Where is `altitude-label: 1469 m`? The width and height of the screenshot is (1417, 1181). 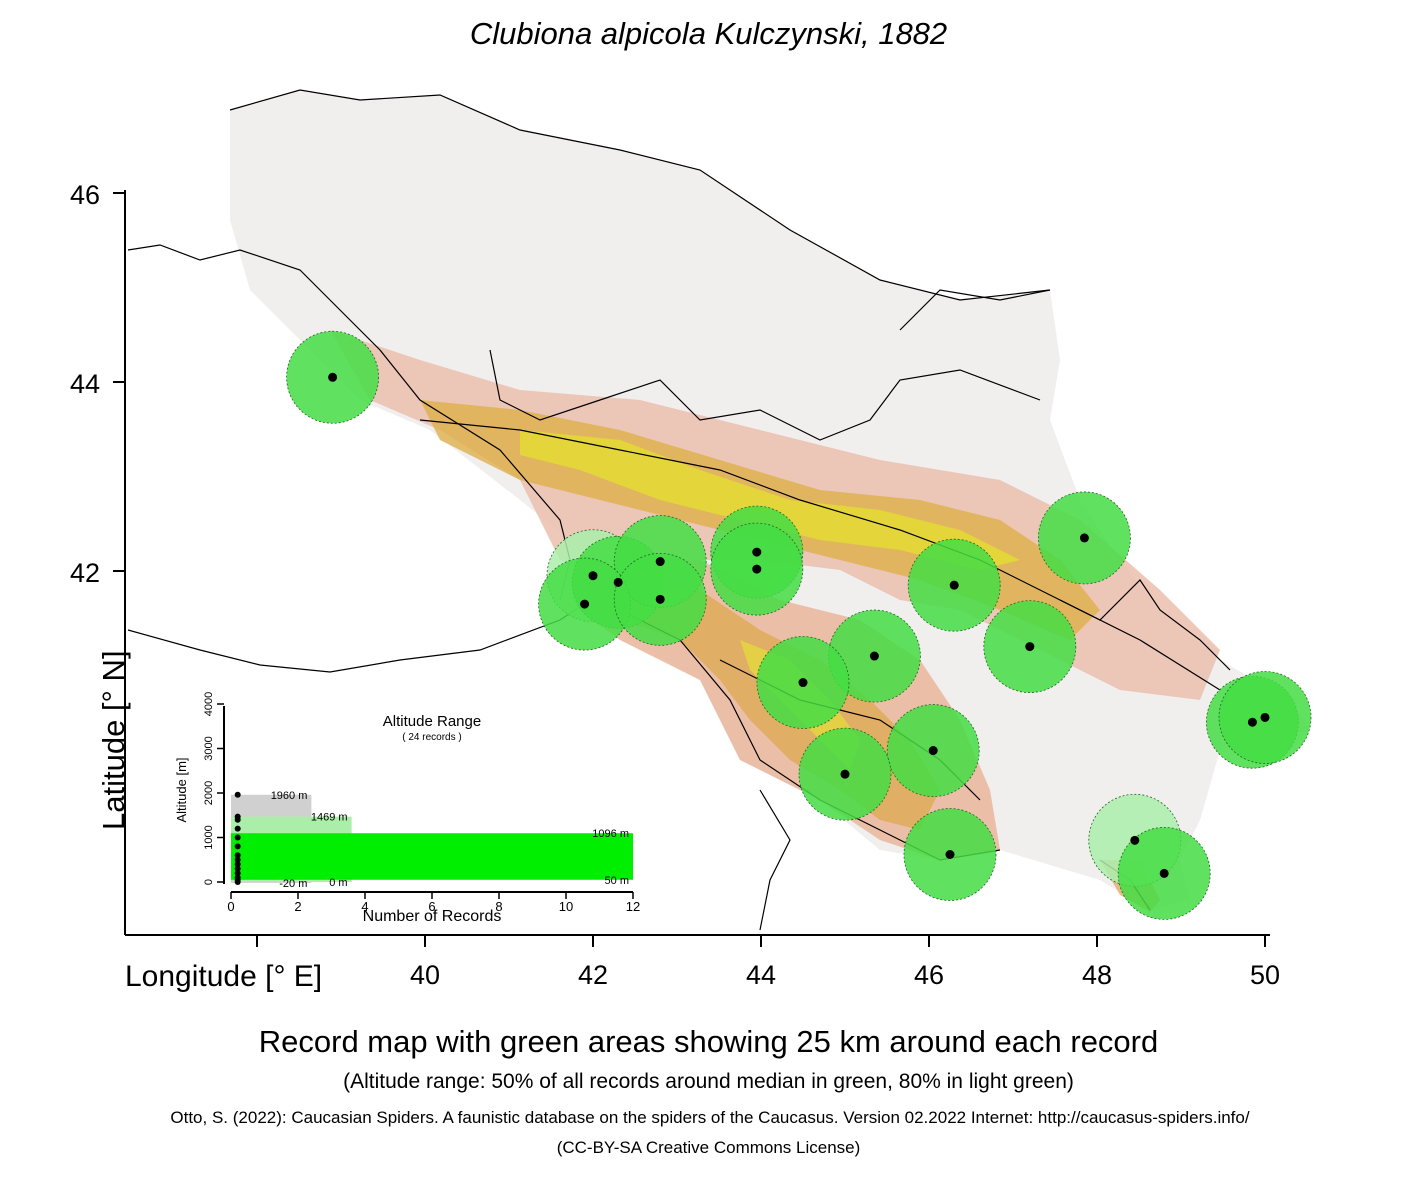
altitude-label: 1469 m is located at coordinates (329, 818).